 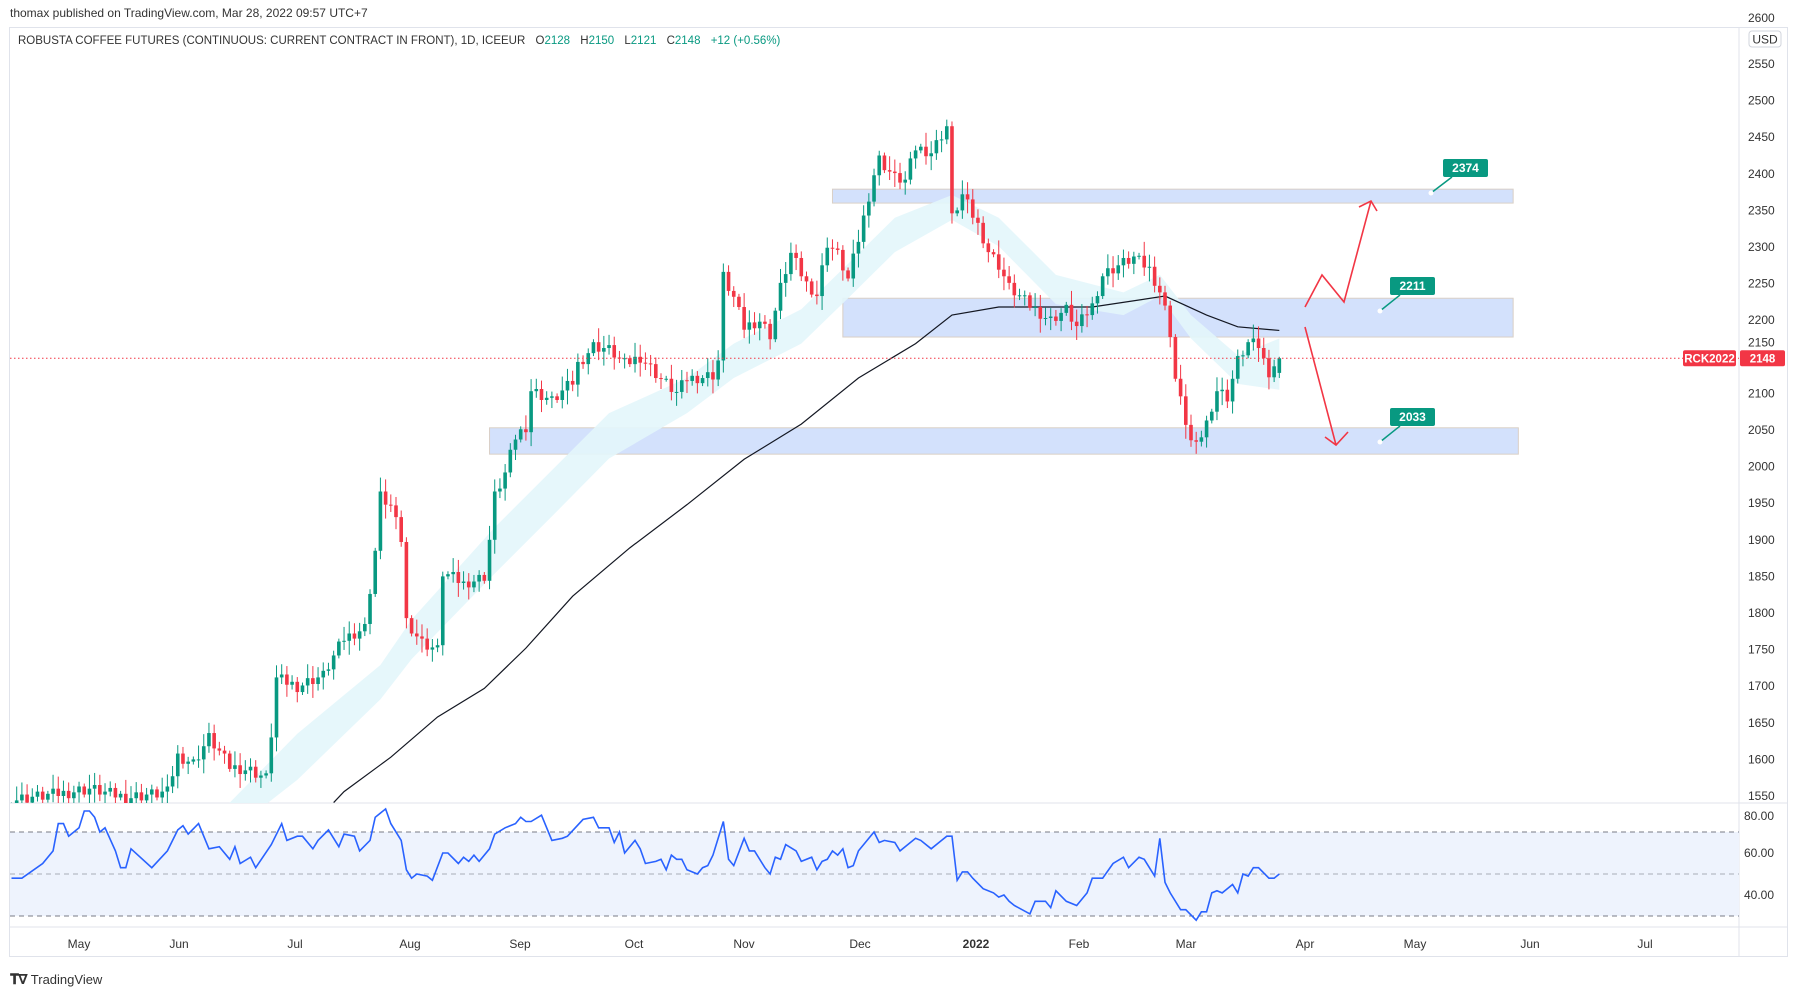 What do you see at coordinates (19, 979) in the screenshot?
I see `tradingview-logo-icon: 𝐓∇` at bounding box center [19, 979].